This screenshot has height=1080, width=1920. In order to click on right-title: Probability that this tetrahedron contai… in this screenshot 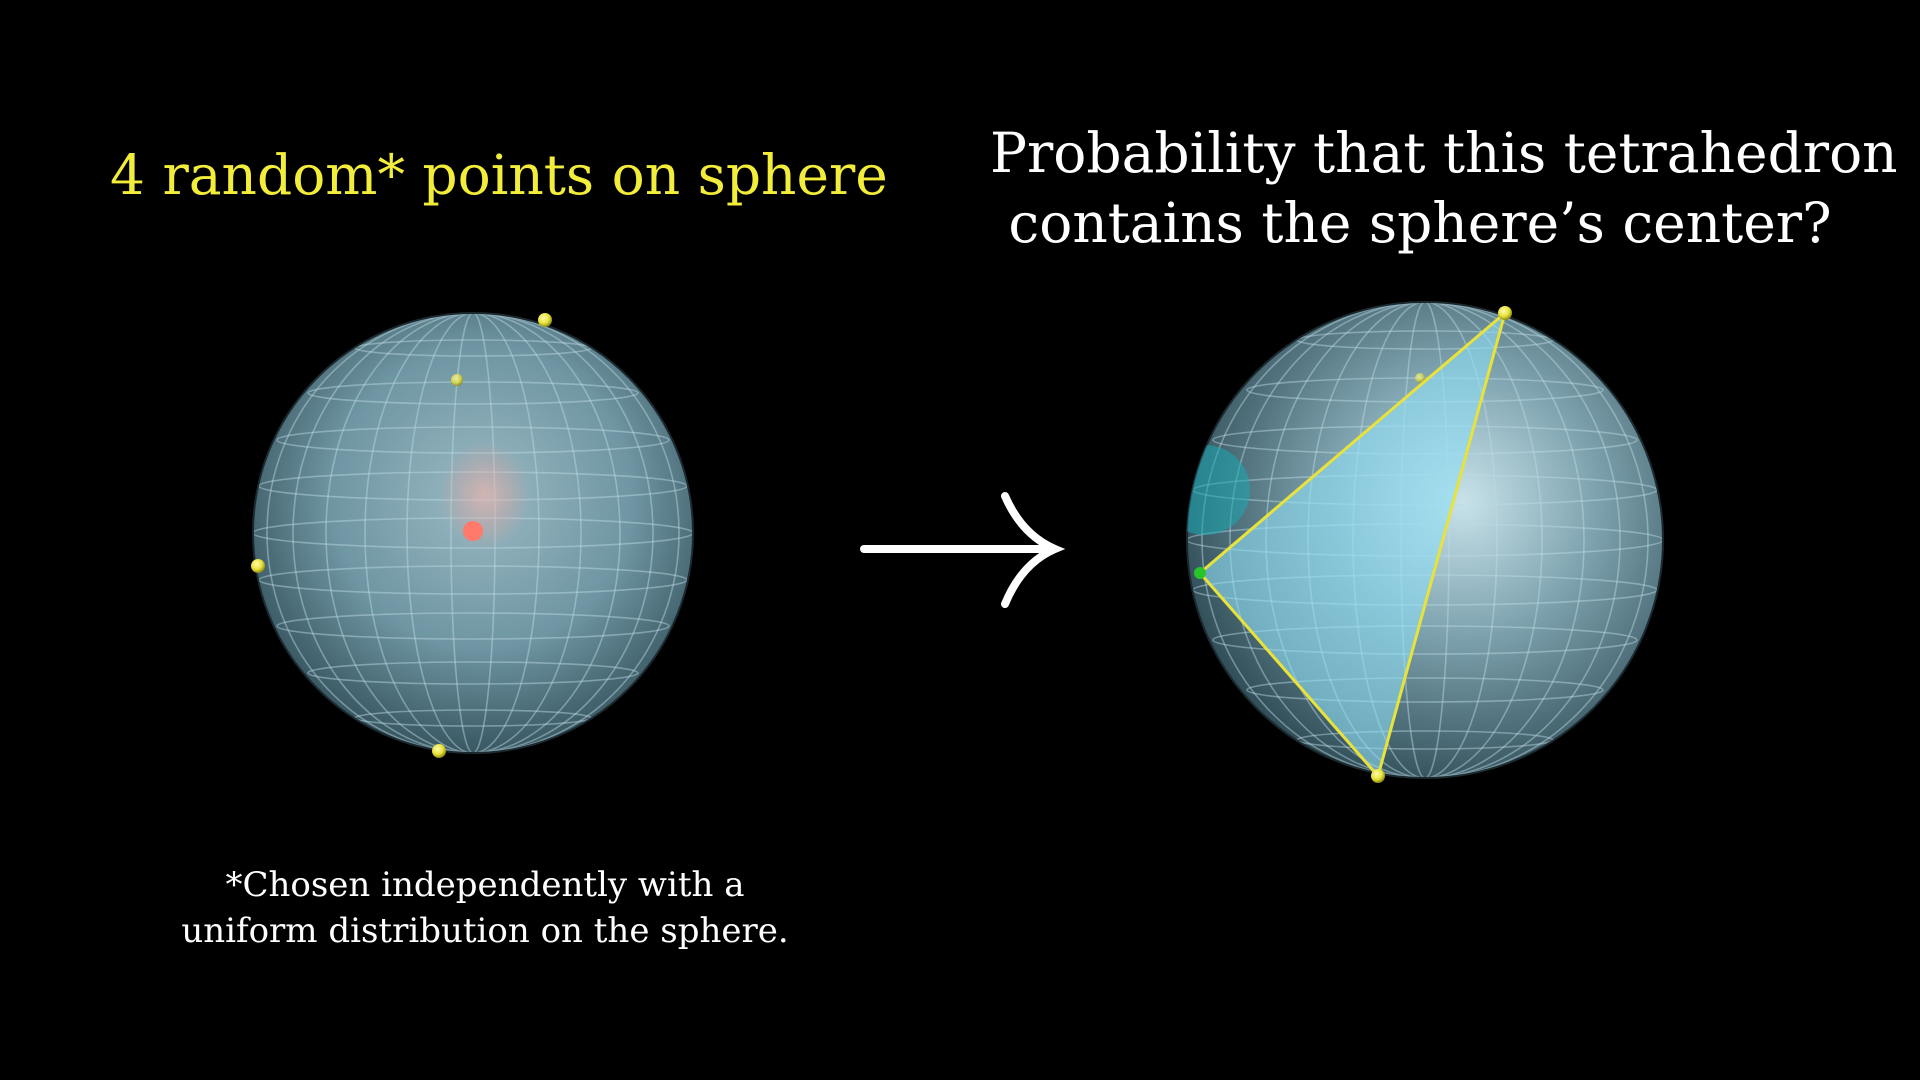, I will do `click(1444, 188)`.